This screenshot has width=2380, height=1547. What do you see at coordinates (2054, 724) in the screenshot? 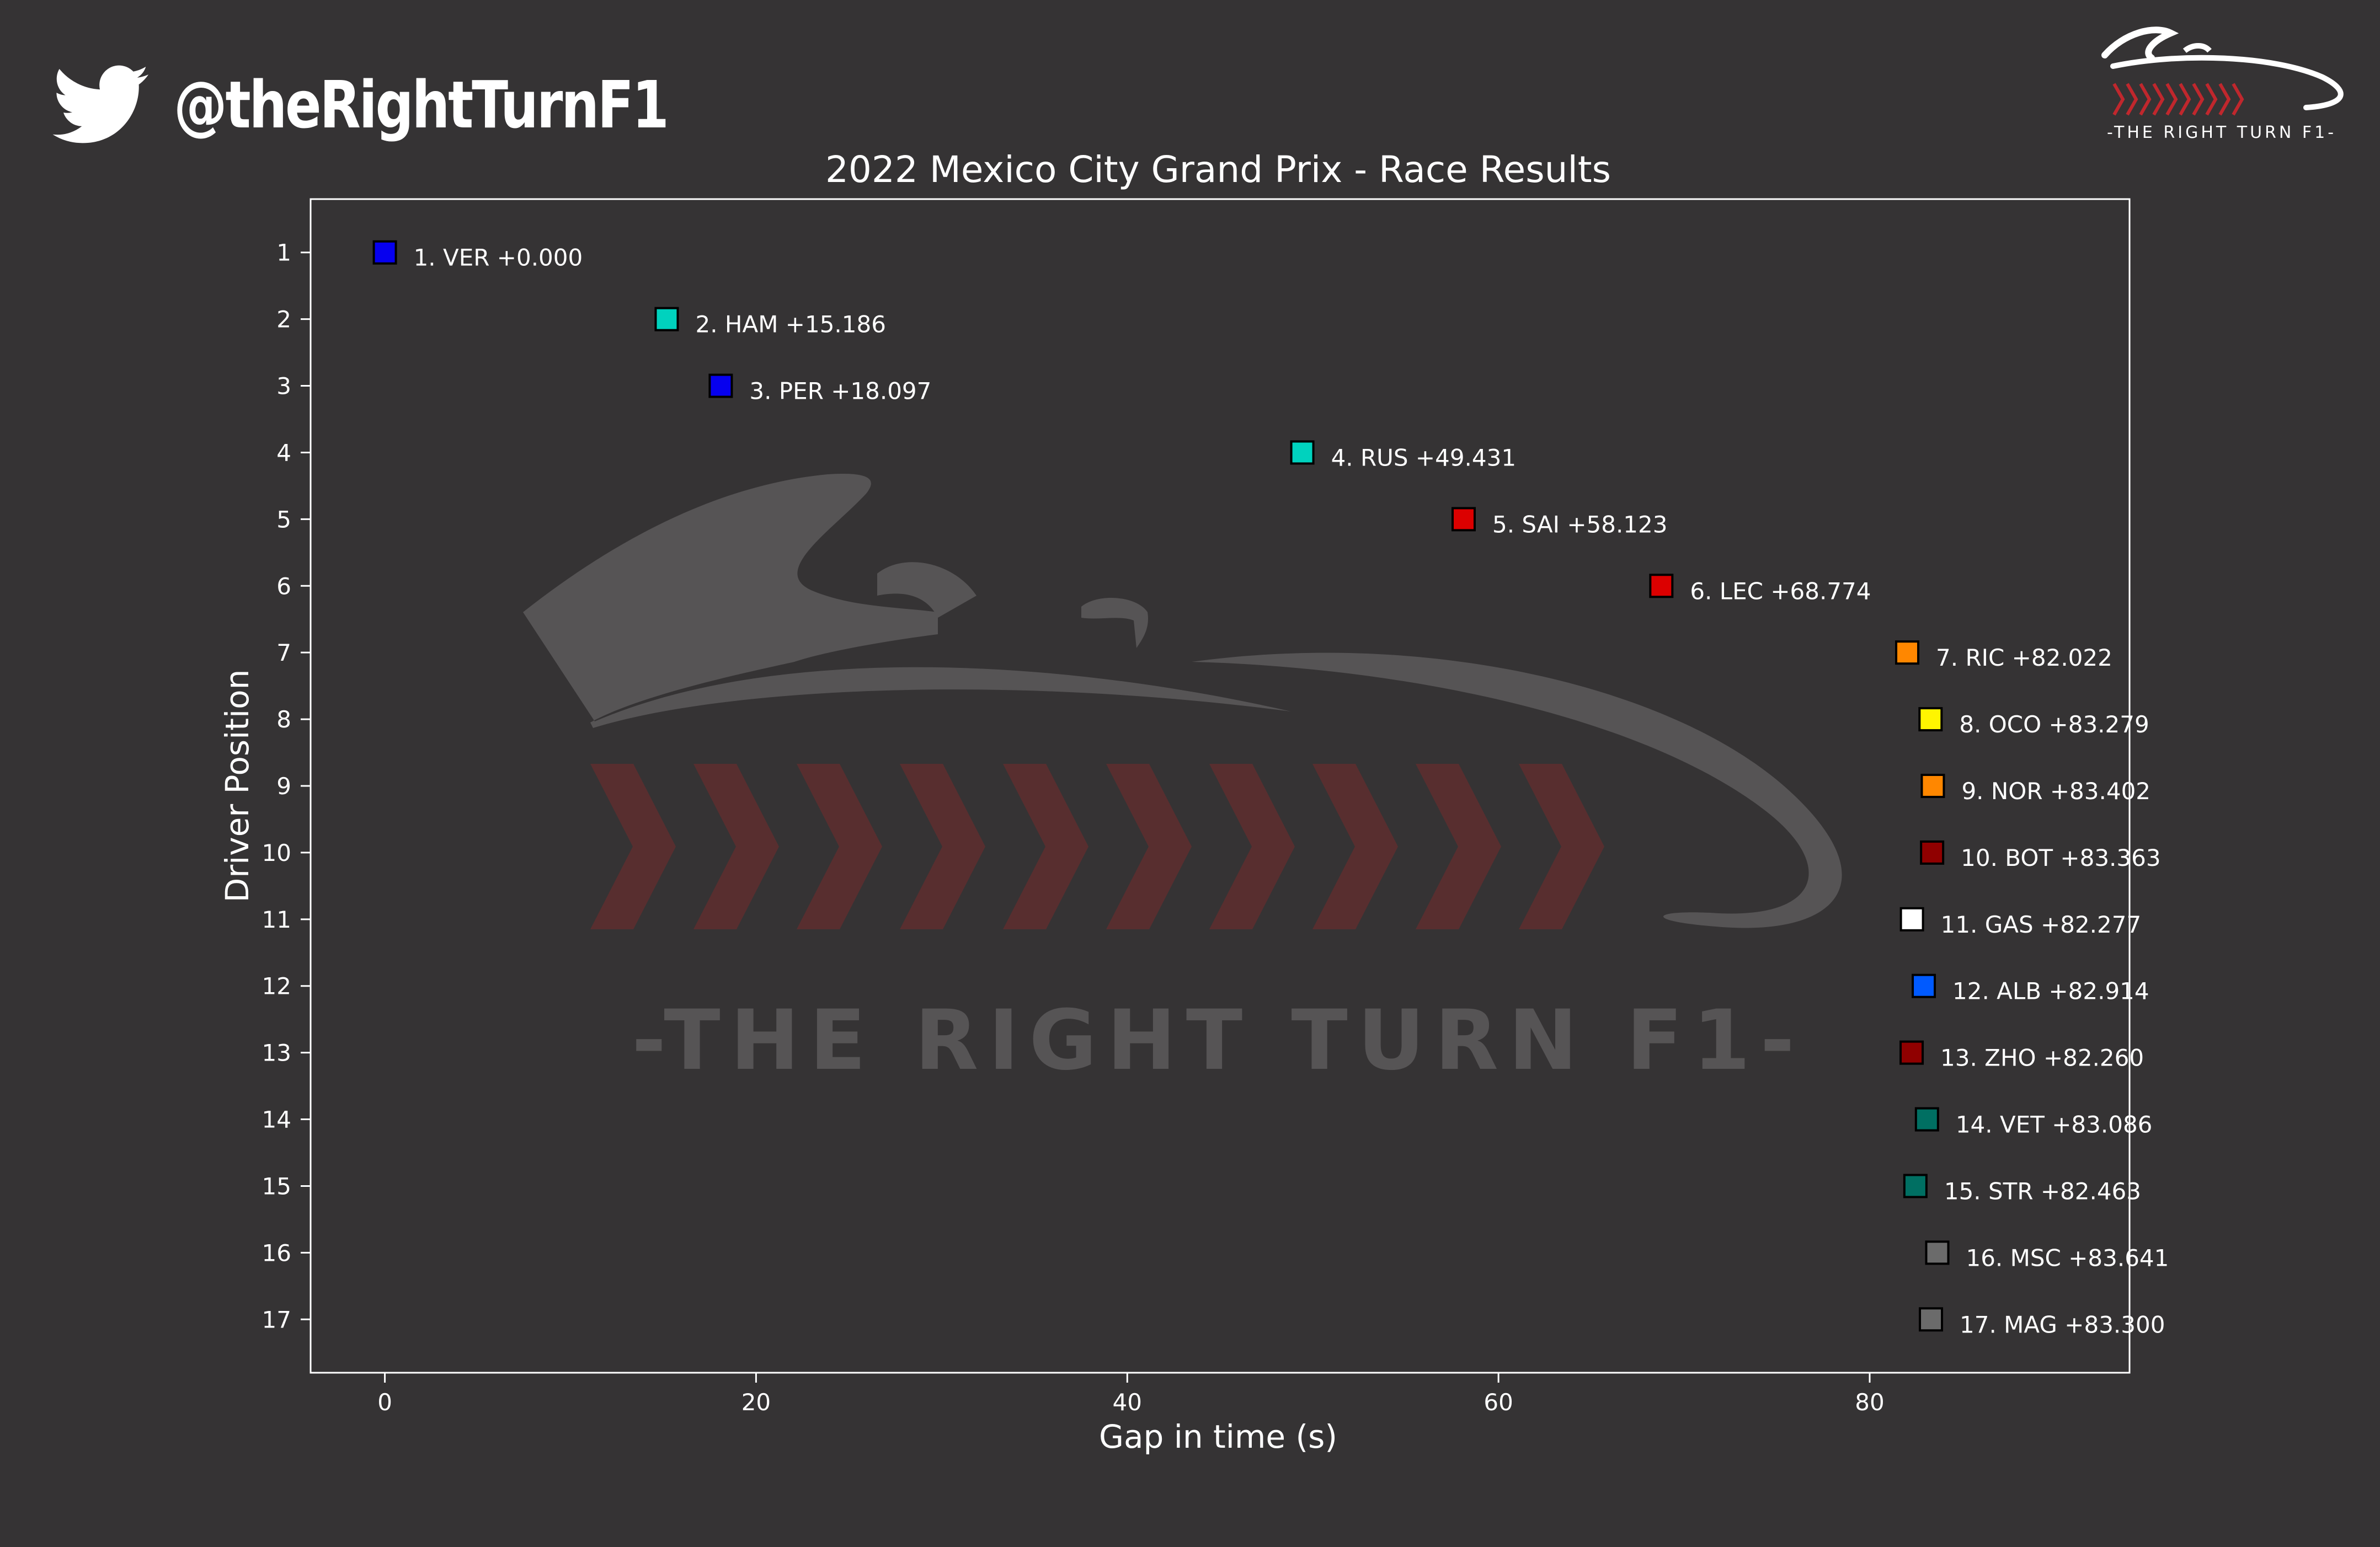
I see `point-label: 8. OCO +83.279` at bounding box center [2054, 724].